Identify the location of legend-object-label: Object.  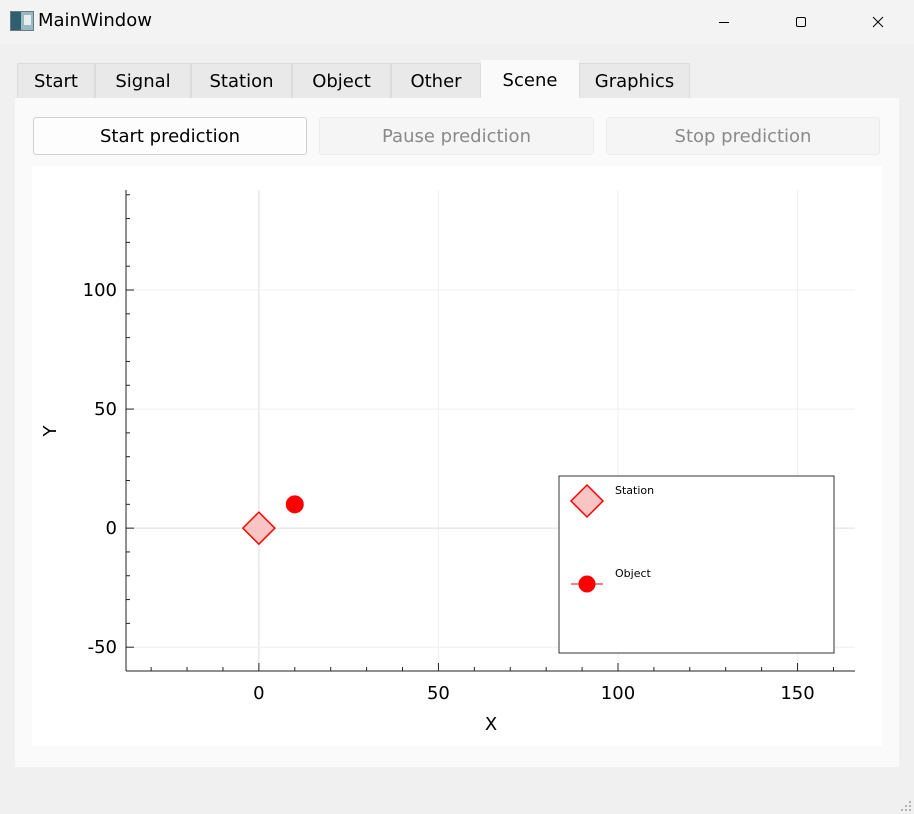
(633, 573).